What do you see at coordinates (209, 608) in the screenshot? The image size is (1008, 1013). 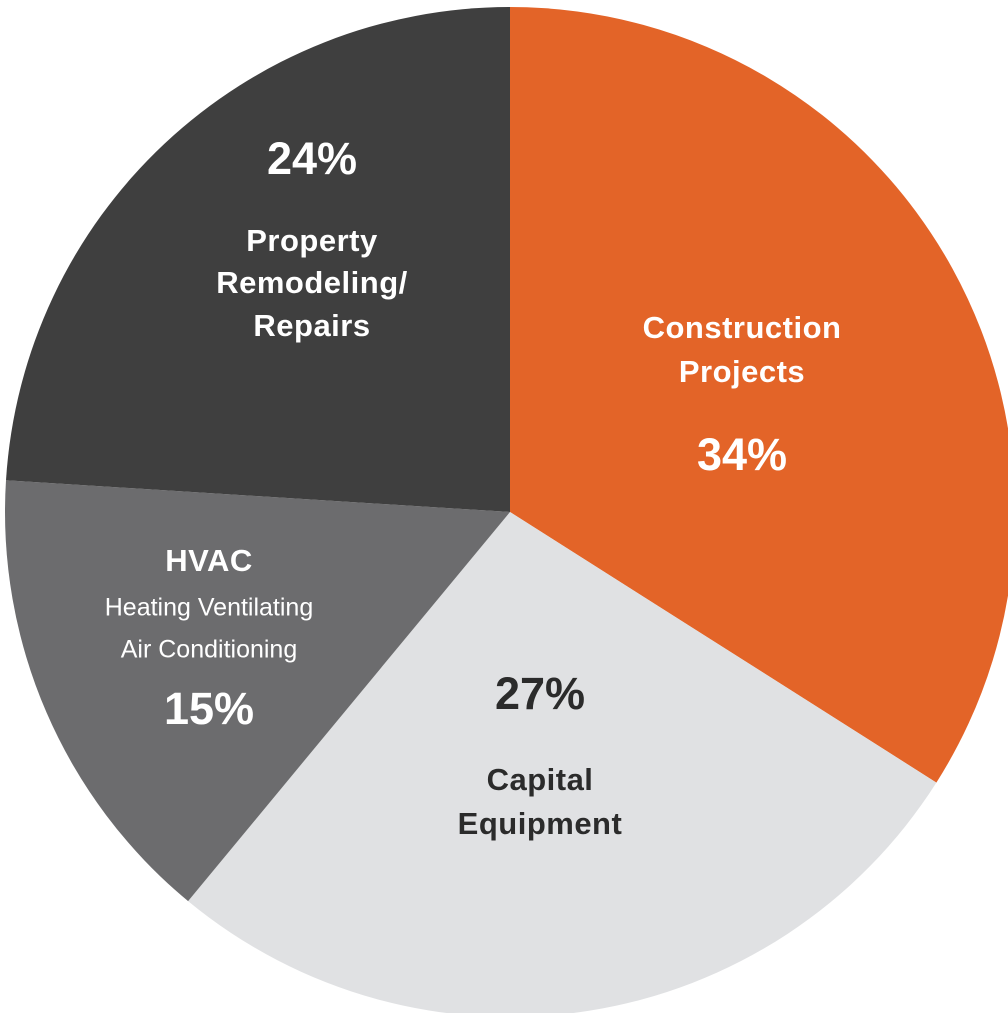 I see `slice-description: Heating Ventilating` at bounding box center [209, 608].